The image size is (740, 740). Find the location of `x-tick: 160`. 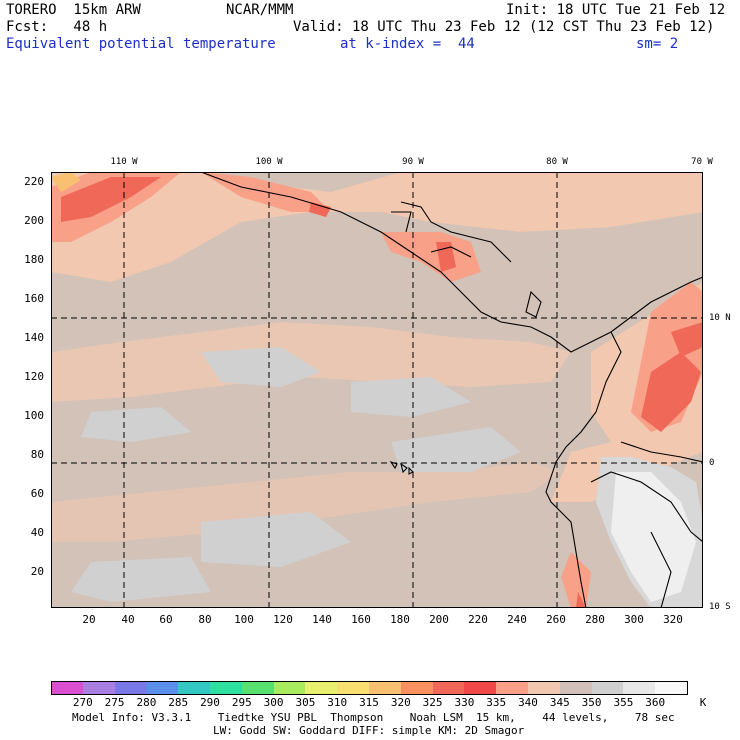

x-tick: 160 is located at coordinates (361, 619).